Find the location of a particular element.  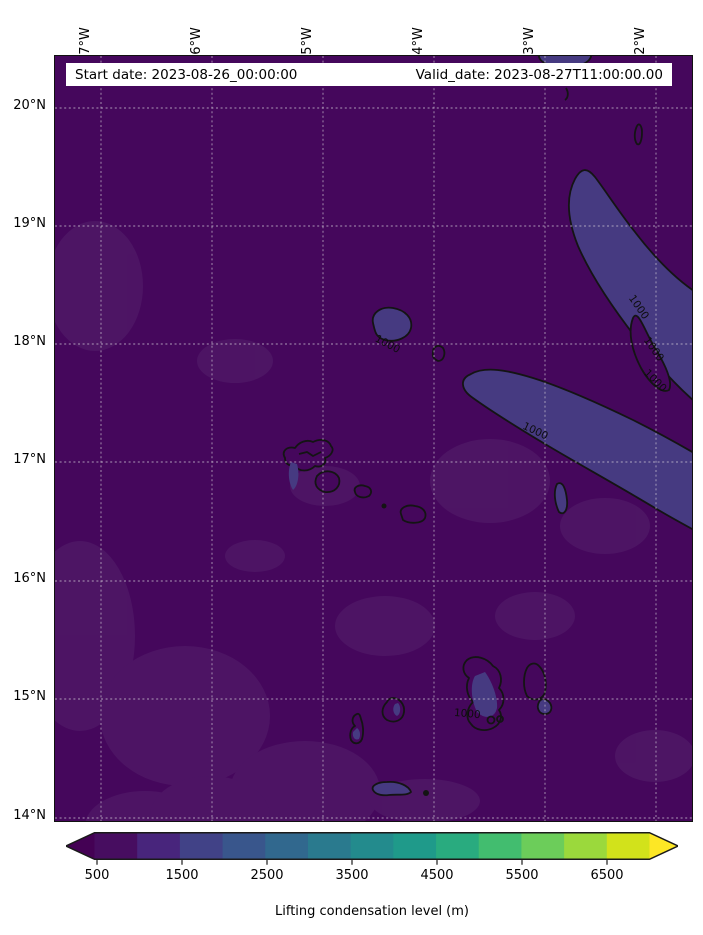

y-tick-label: 14°N is located at coordinates (29, 815).